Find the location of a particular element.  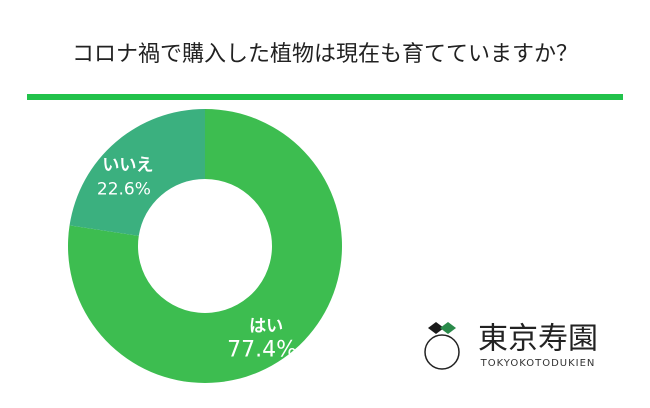

slice is located at coordinates (137, 172).